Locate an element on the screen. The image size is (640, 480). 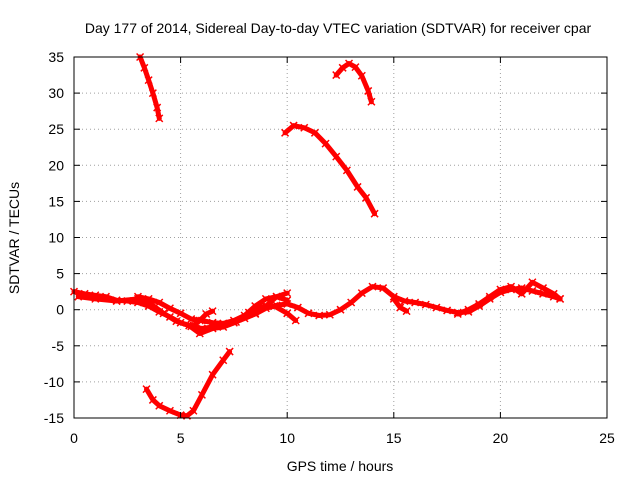
arc-baseline-c is located at coordinates (212, 310).